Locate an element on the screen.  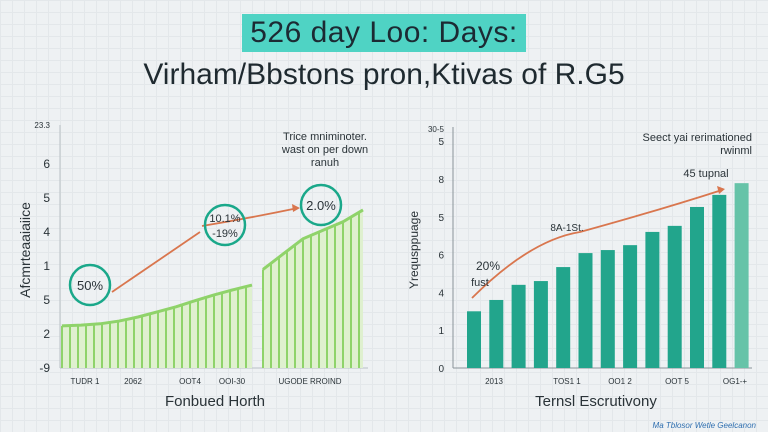
y-tick-label: 0 is located at coordinates (441, 369).